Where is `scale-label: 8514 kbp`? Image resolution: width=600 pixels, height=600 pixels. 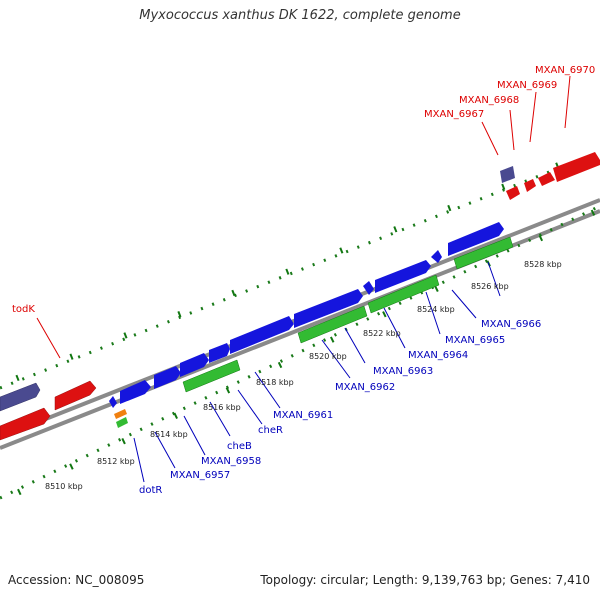
scale-label: 8514 kbp is located at coordinates (169, 434).